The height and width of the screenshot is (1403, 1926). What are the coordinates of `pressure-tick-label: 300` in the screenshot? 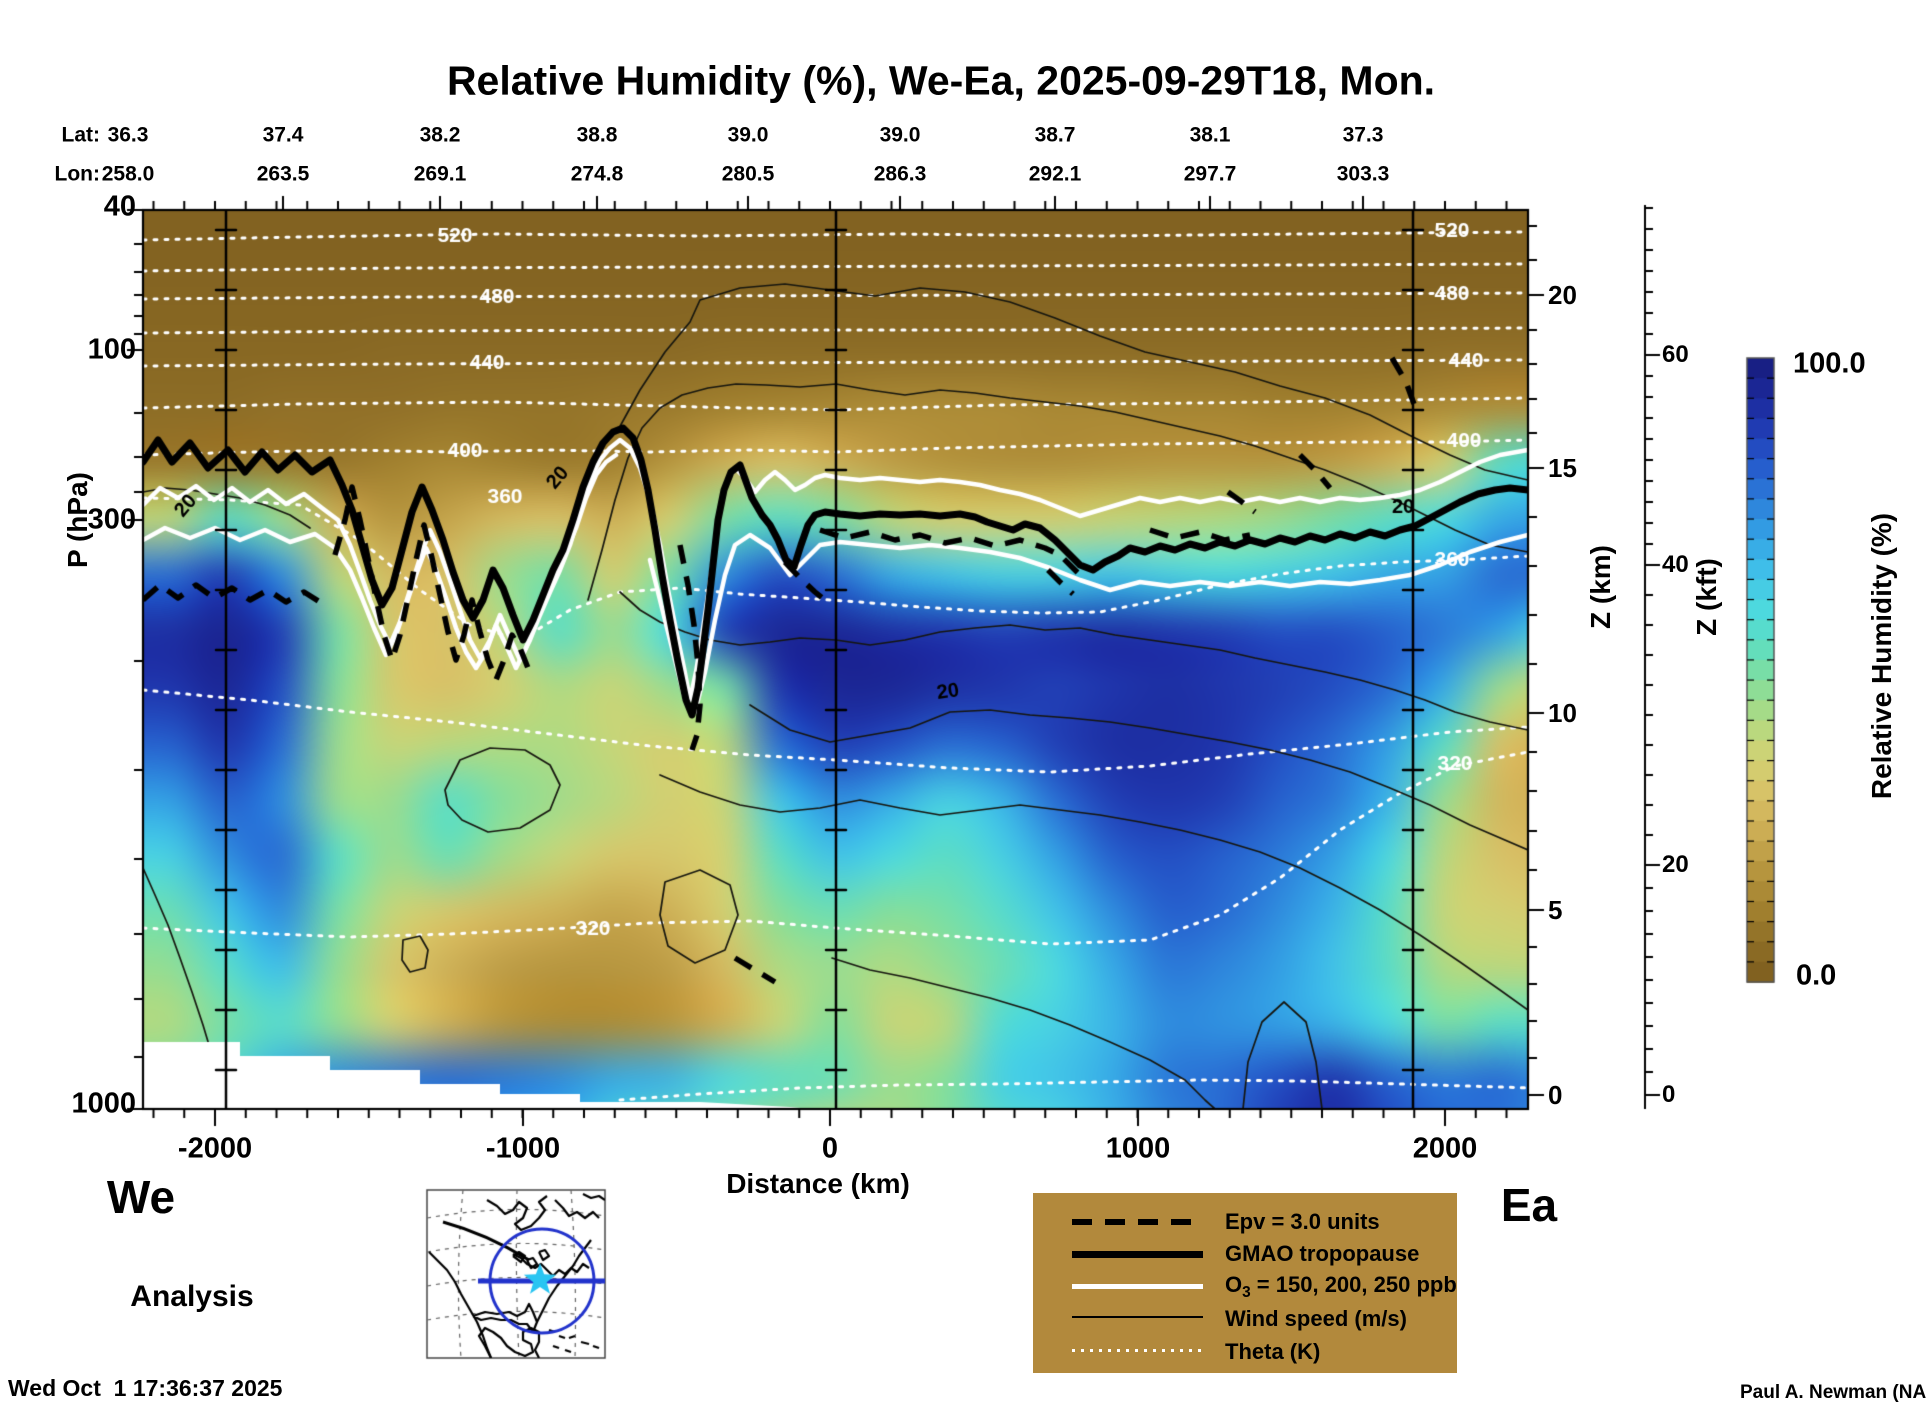 It's located at (111, 519).